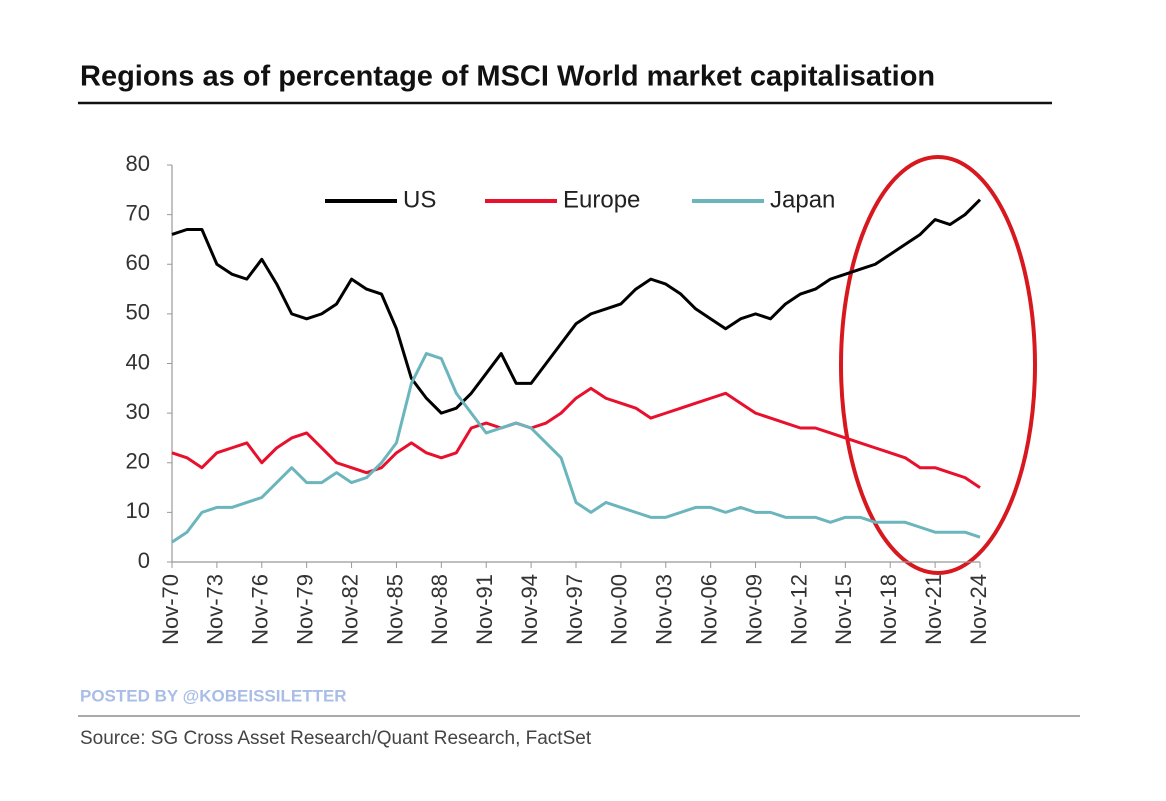  What do you see at coordinates (349, 609) in the screenshot?
I see `x-tick-label: Nov-82` at bounding box center [349, 609].